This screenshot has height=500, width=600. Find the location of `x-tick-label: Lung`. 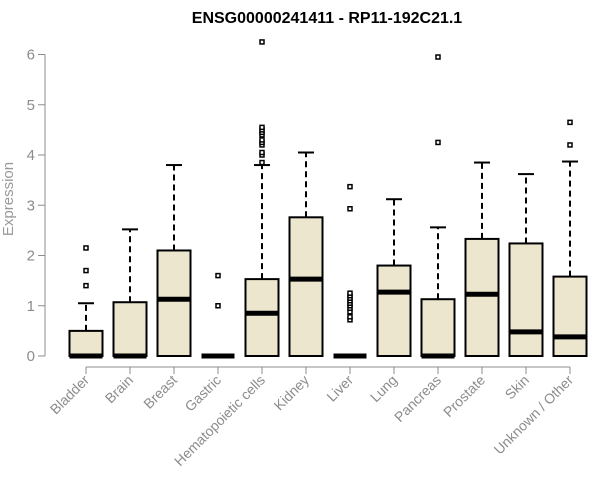

x-tick-label: Lung is located at coordinates (383, 388).